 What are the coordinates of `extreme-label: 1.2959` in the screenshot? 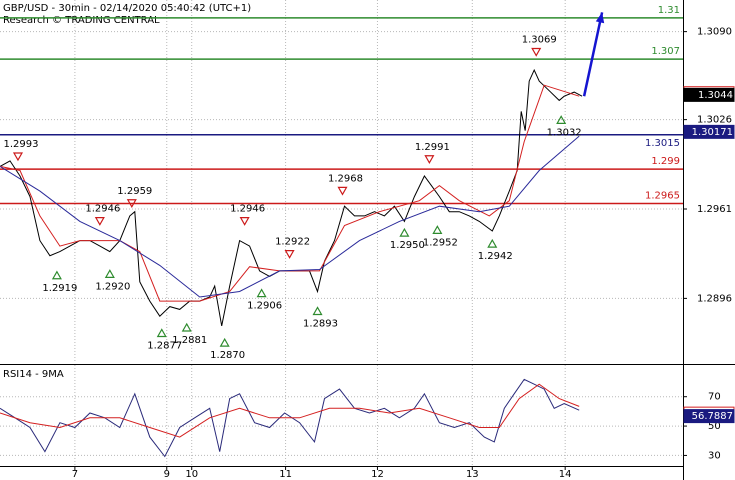 It's located at (134, 191).